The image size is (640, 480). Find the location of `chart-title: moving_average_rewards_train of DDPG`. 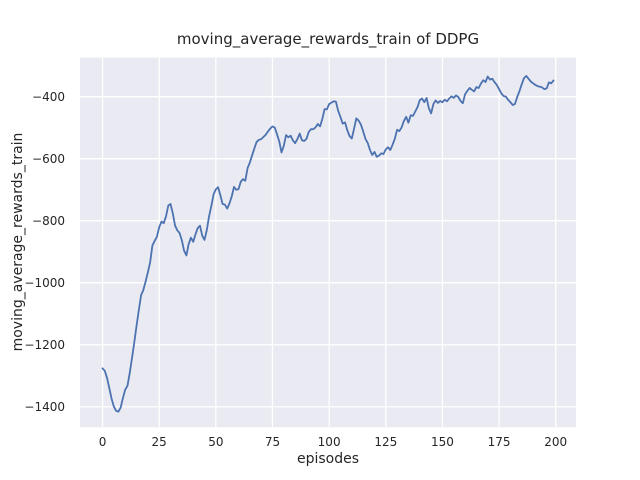

chart-title: moving_average_rewards_train of DDPG is located at coordinates (328, 39).